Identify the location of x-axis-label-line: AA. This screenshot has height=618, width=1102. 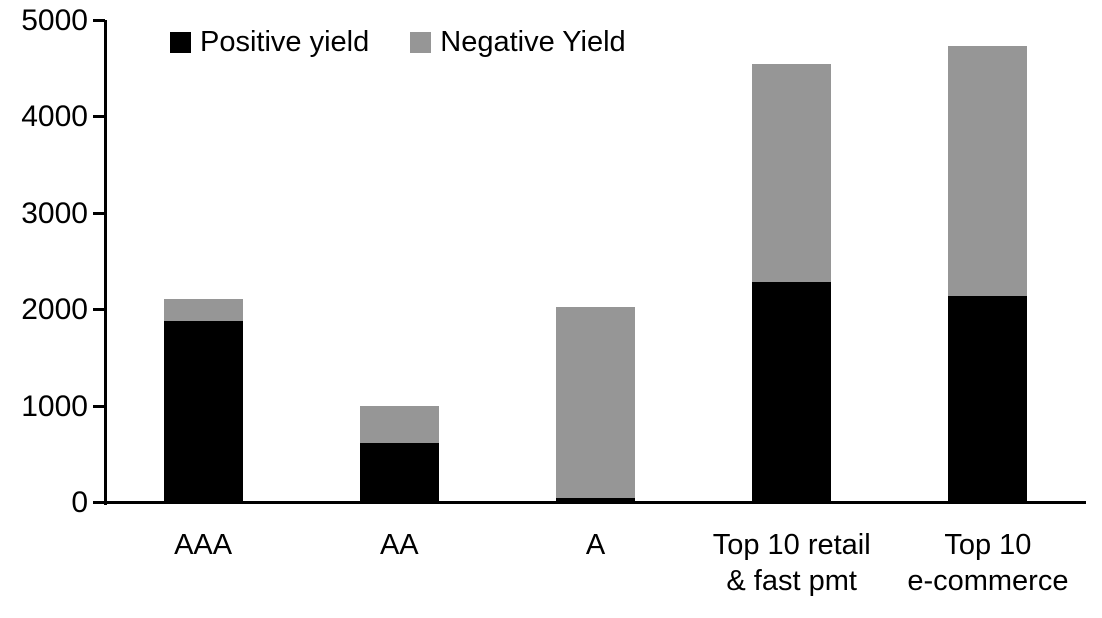
(399, 545).